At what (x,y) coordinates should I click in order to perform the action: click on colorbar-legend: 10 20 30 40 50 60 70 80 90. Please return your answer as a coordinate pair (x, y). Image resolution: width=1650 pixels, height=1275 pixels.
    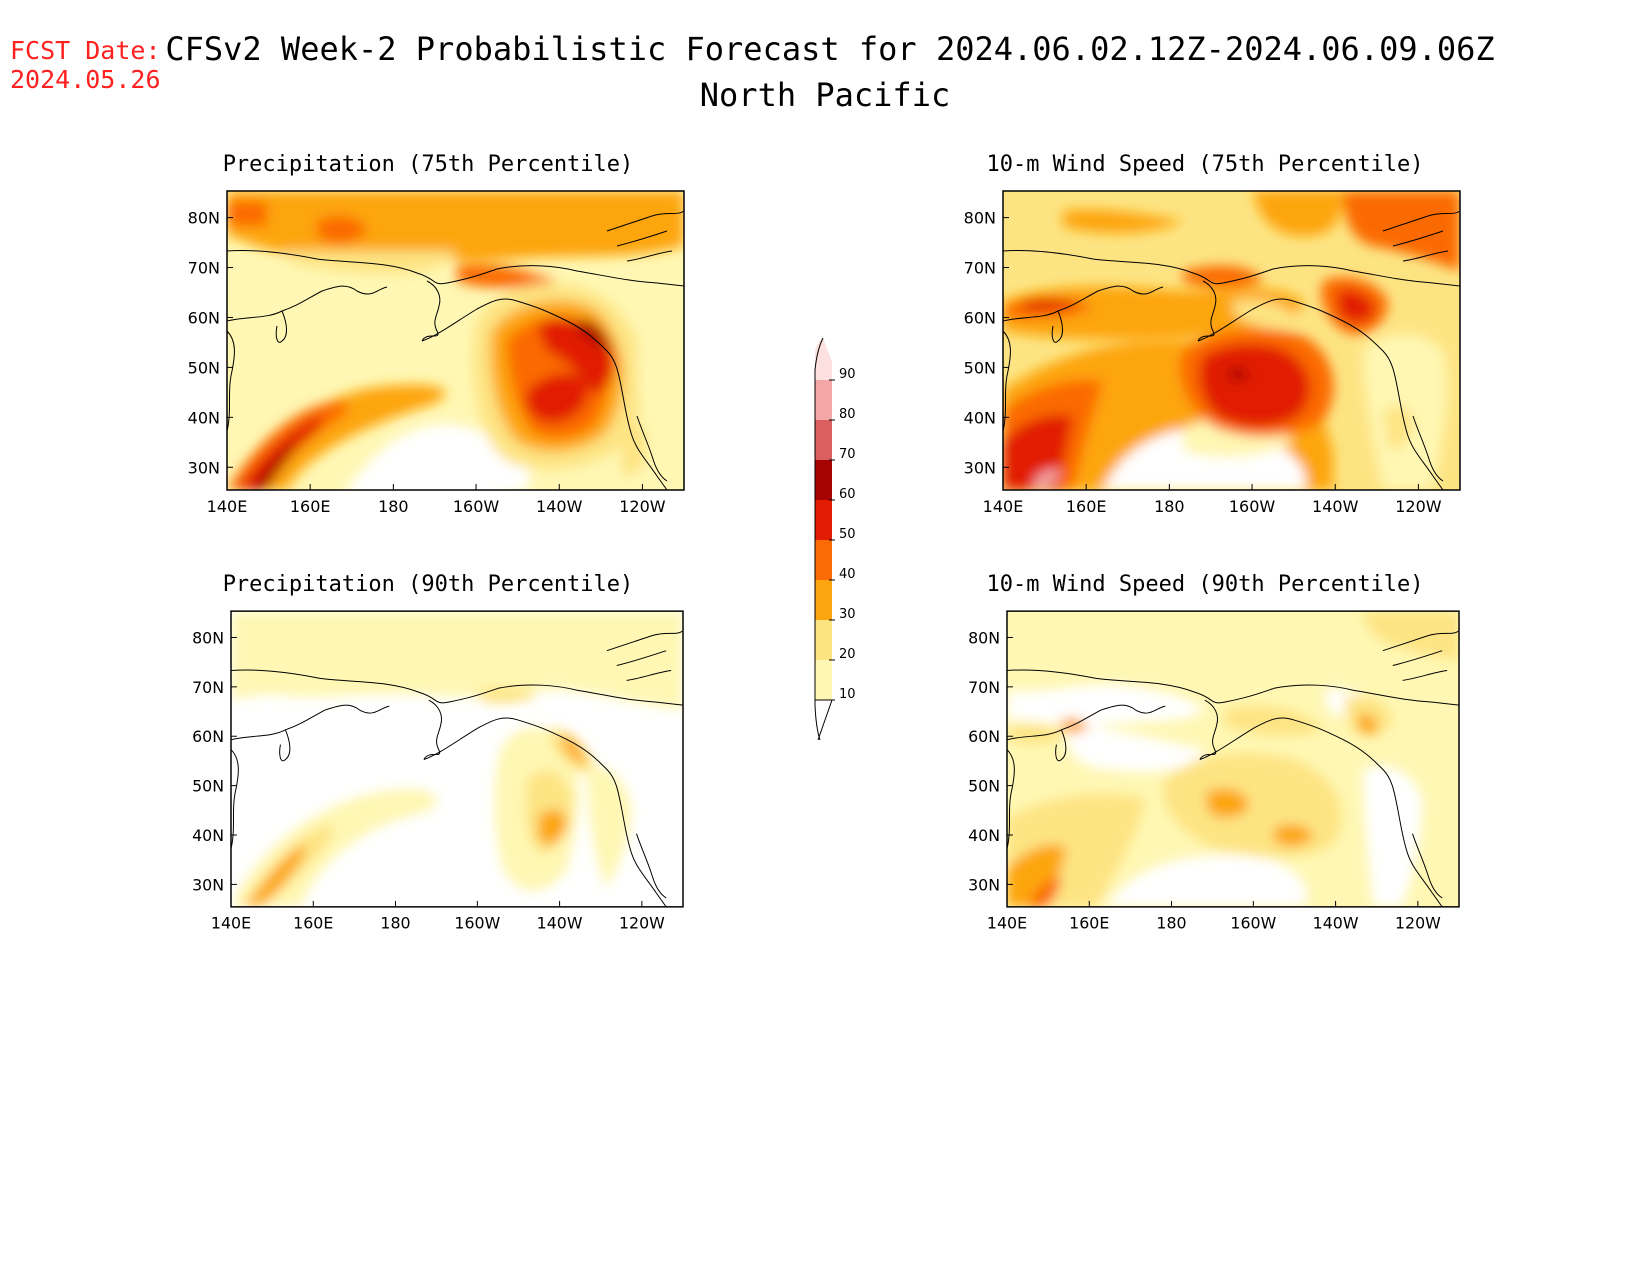
    Looking at the image, I should click on (835, 539).